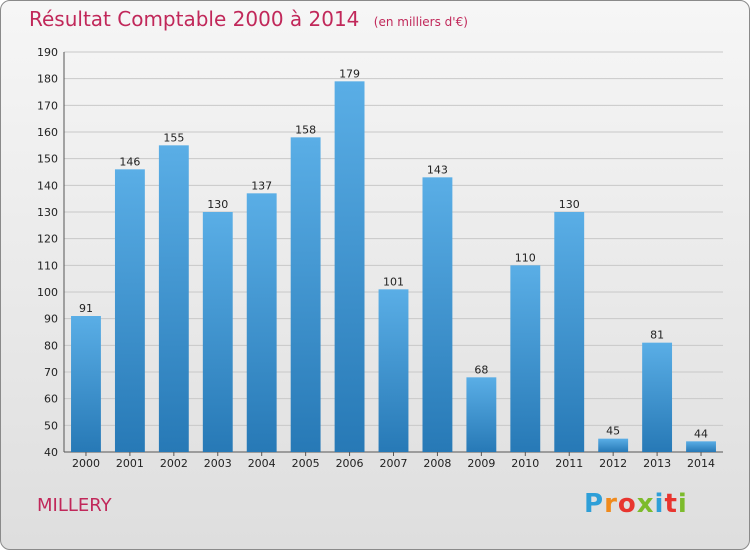 This screenshot has width=750, height=550. Describe the element at coordinates (47, 52) in the screenshot. I see `y-tick-label: 190` at that location.